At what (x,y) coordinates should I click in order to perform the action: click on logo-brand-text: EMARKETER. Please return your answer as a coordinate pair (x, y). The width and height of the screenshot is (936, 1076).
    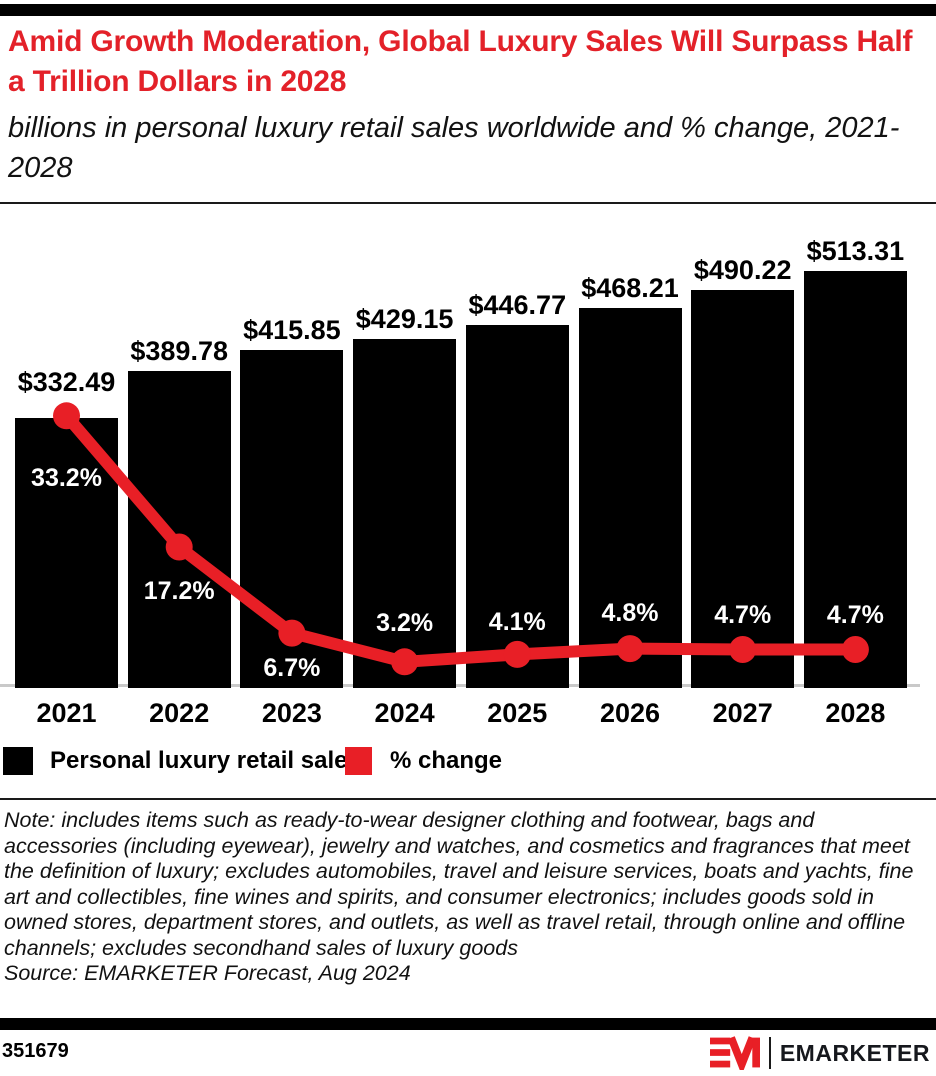
    Looking at the image, I should click on (854, 1052).